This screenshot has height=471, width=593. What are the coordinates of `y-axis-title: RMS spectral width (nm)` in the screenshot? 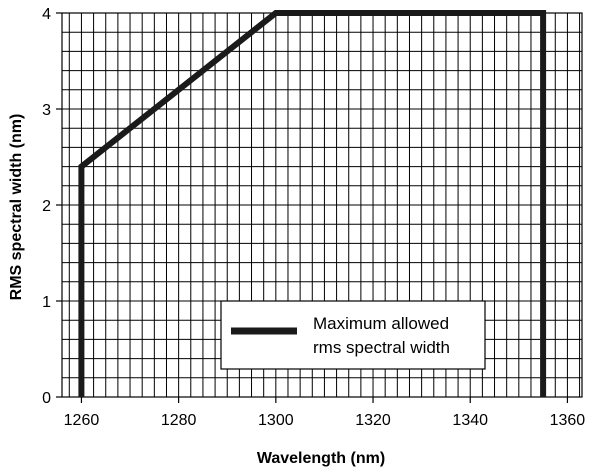 It's located at (16, 207).